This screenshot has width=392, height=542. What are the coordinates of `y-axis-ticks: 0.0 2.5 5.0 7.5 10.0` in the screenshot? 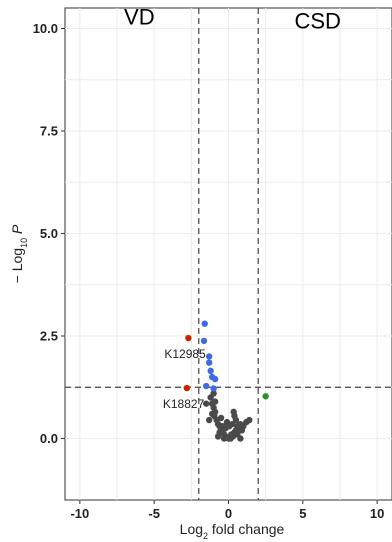 It's located at (49, 233).